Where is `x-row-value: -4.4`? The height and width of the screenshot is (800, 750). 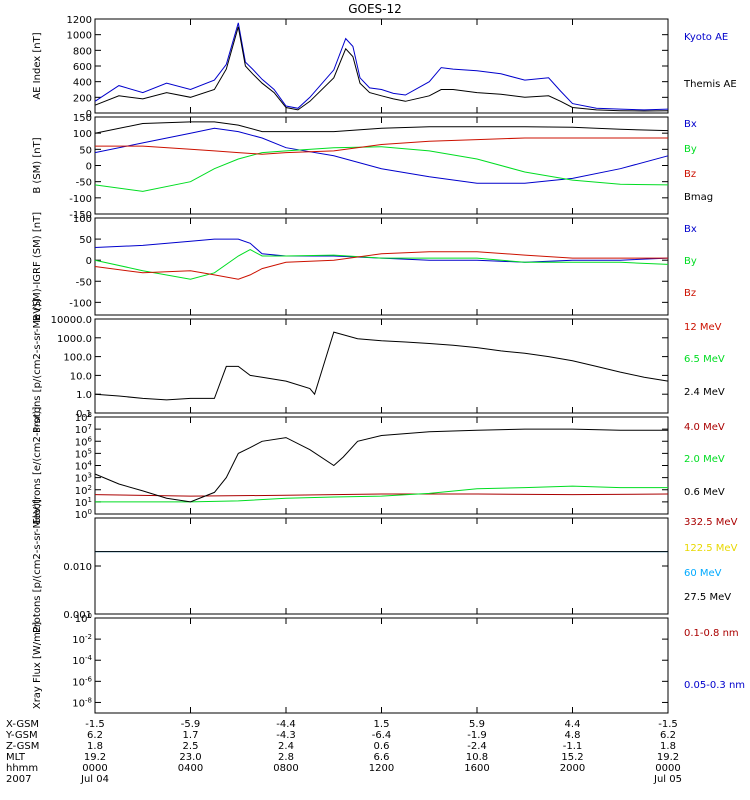 x-row-value: -4.4 is located at coordinates (286, 724).